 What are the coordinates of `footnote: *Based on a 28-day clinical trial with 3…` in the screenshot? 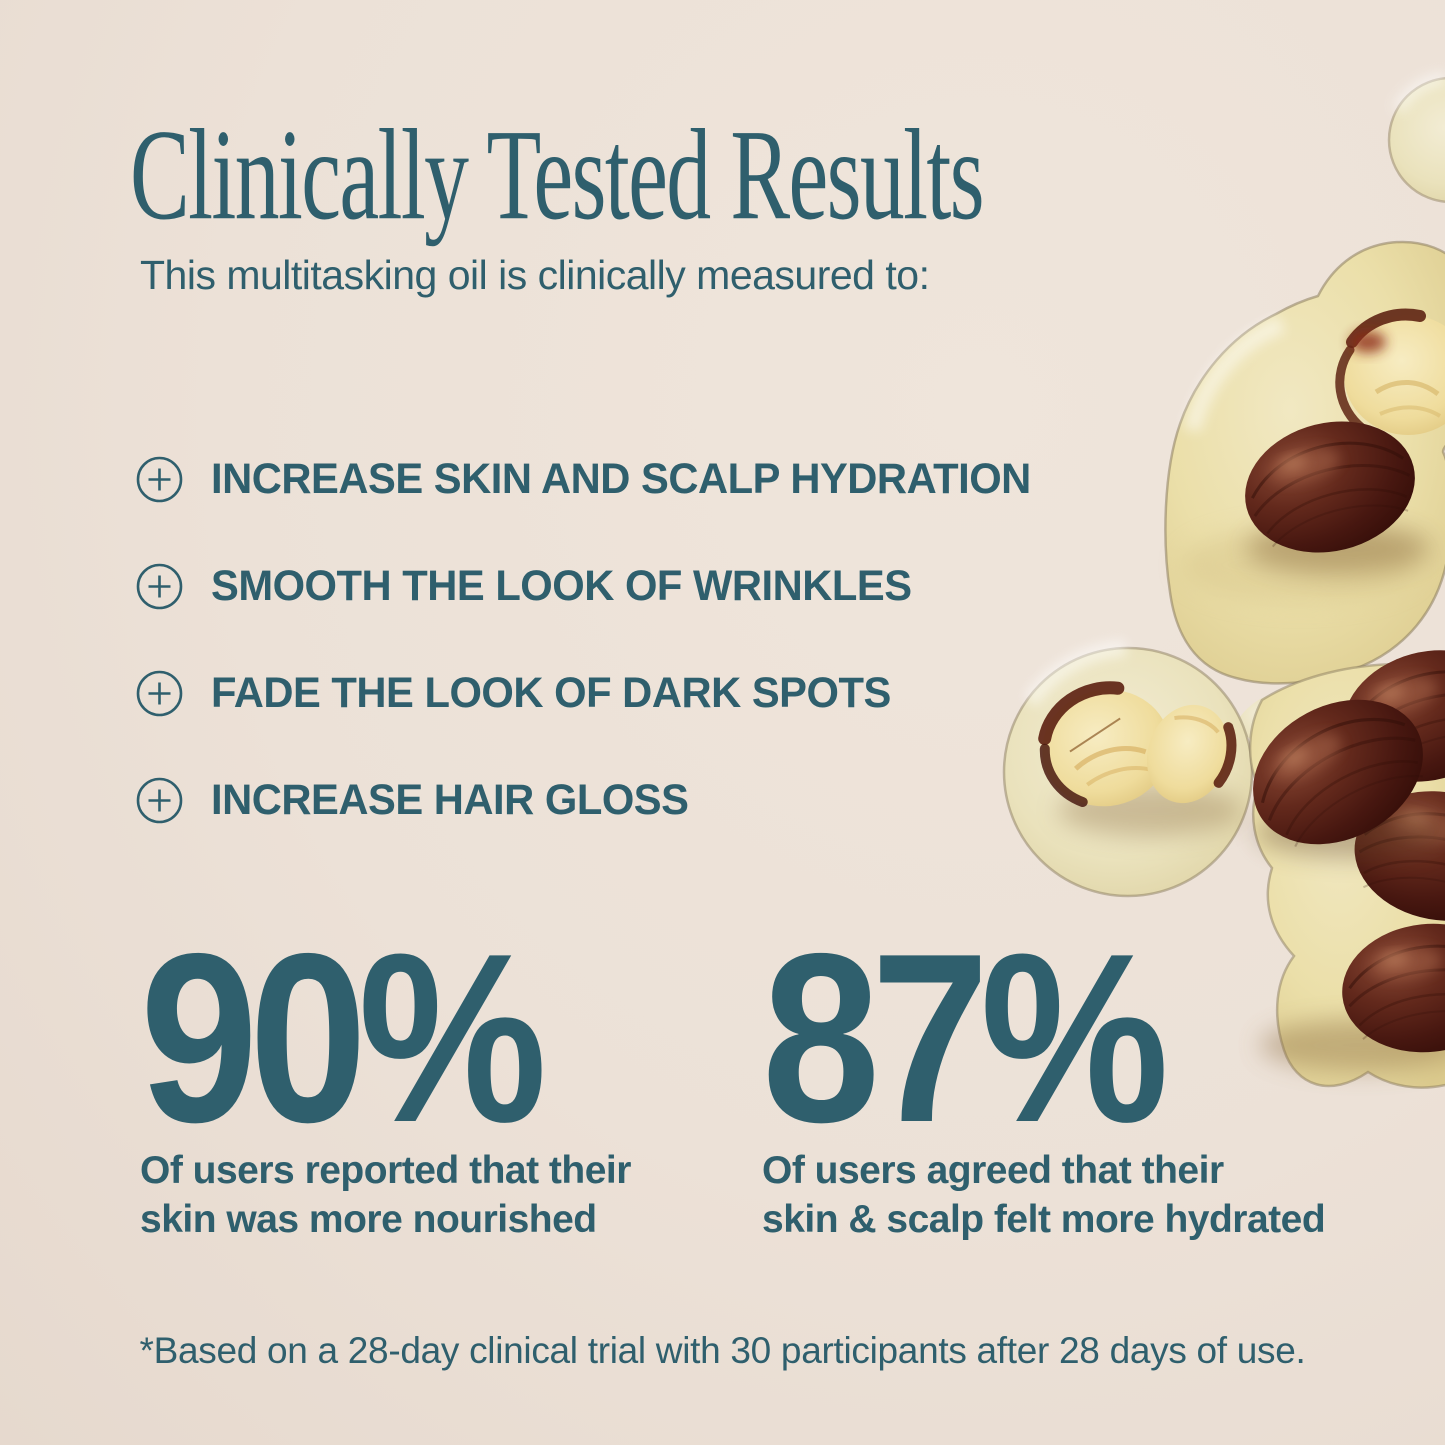 It's located at (722, 1350).